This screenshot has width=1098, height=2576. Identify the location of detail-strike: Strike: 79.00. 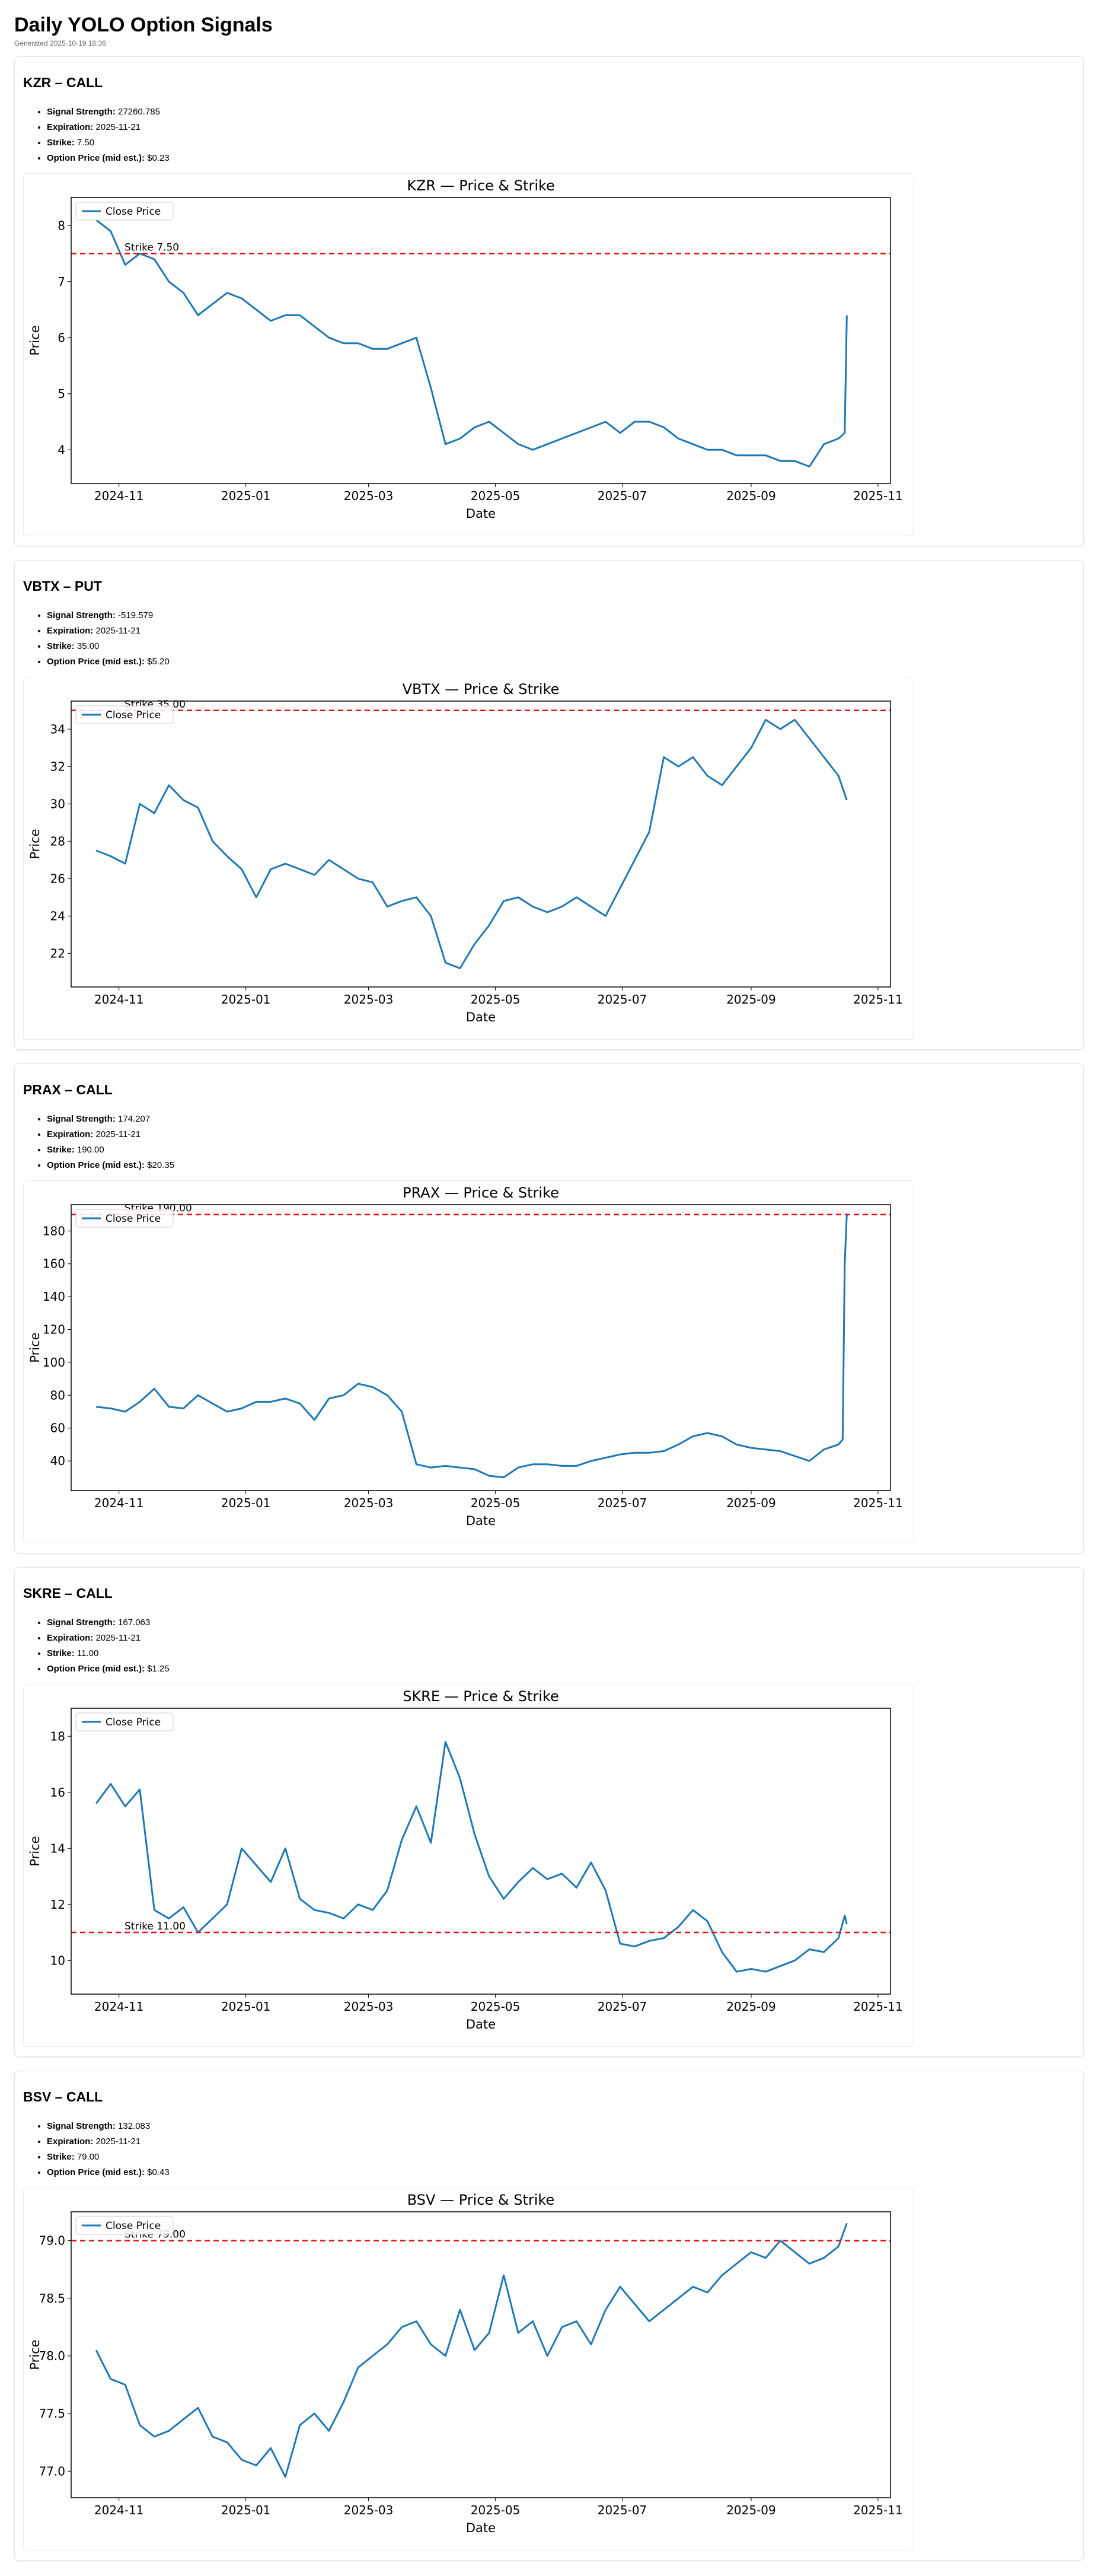
(108, 2157).